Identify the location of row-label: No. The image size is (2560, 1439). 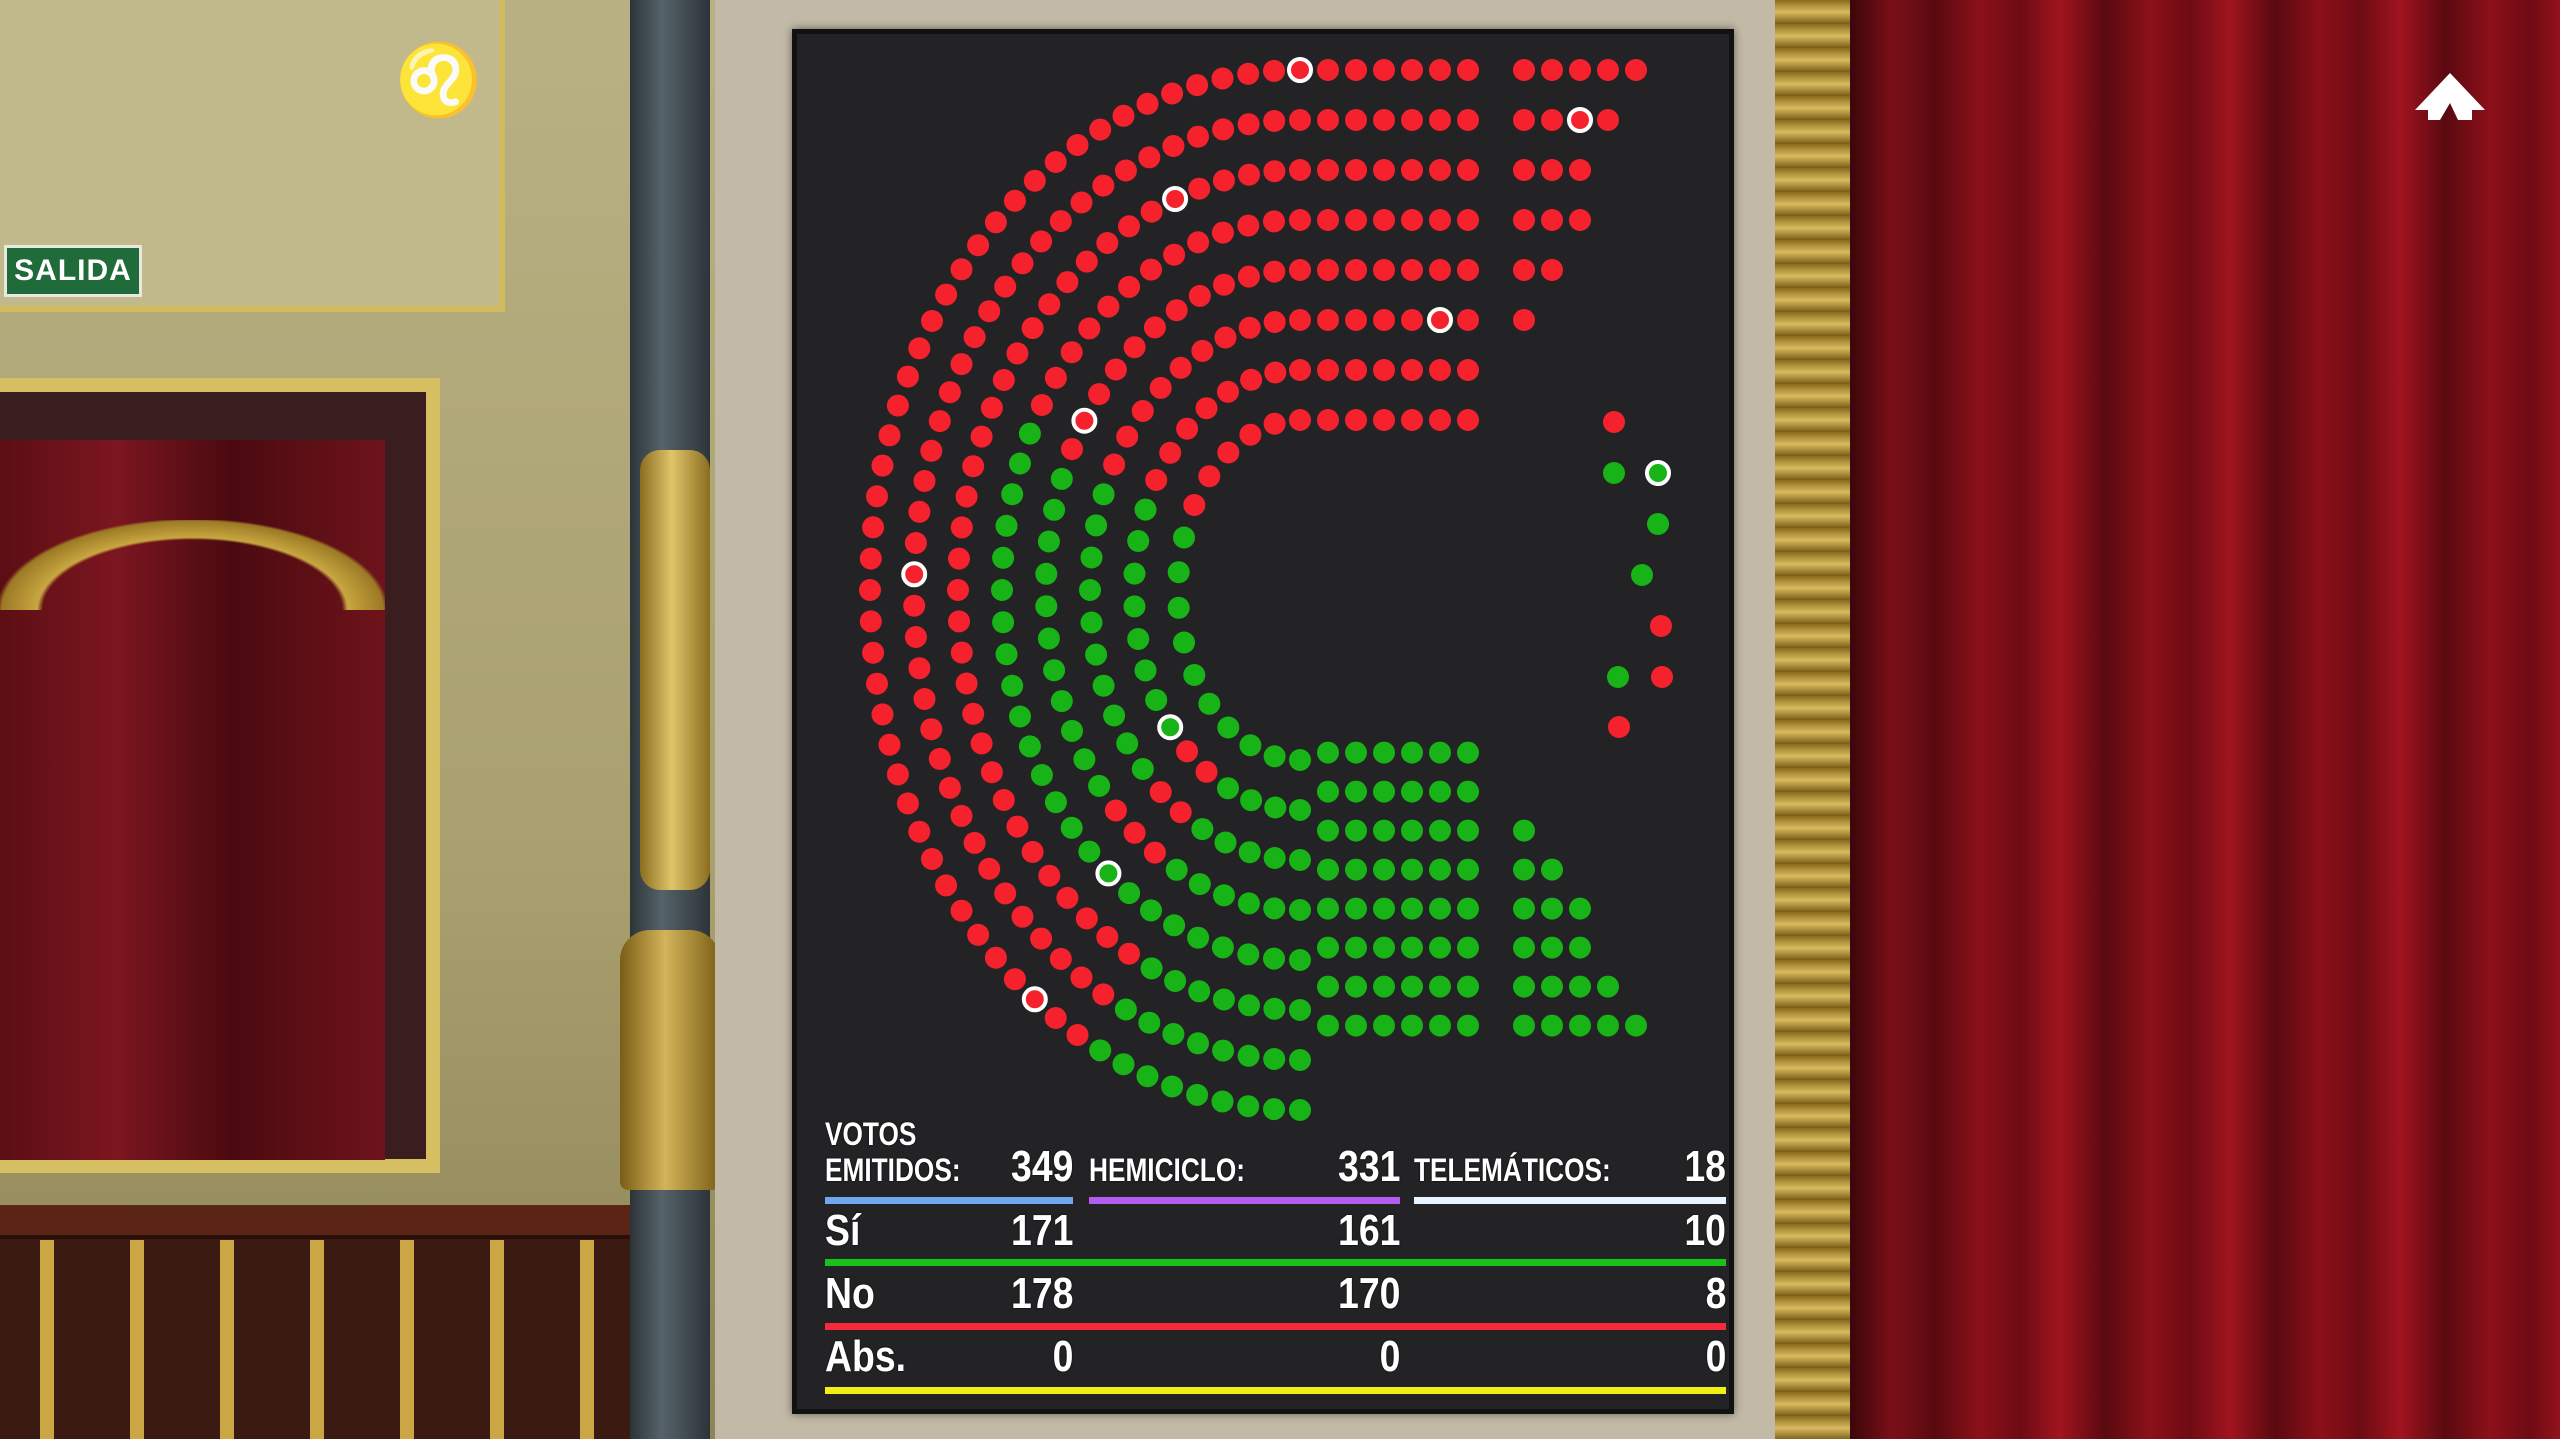
(850, 1293).